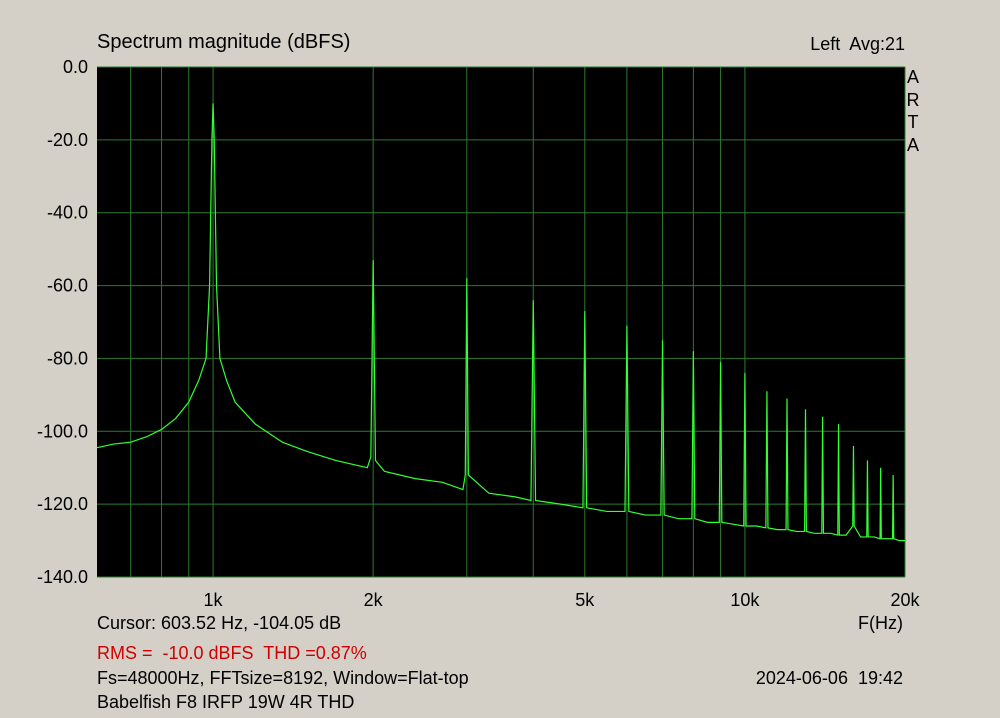 This screenshot has height=718, width=1000. Describe the element at coordinates (225, 702) in the screenshot. I see `note: Babelfish F8 IRFP 19W 4R THD` at that location.